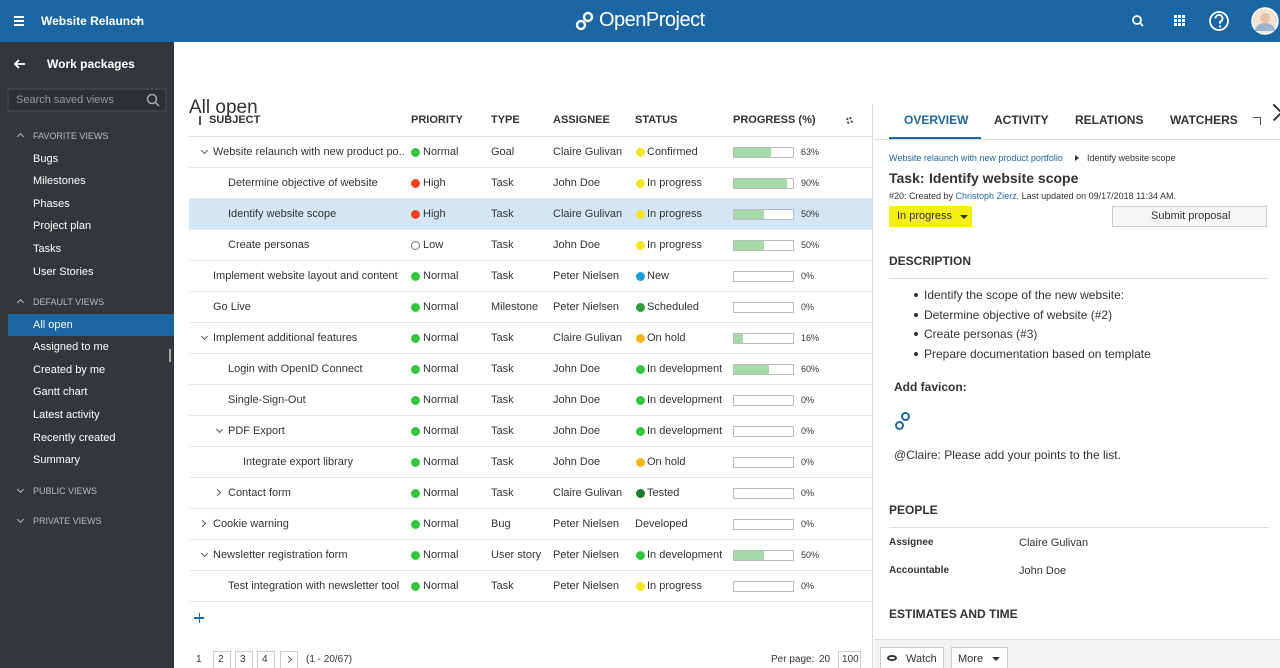 The image size is (1280, 668). Describe the element at coordinates (69, 369) in the screenshot. I see `sidebar-item: Created by me` at that location.